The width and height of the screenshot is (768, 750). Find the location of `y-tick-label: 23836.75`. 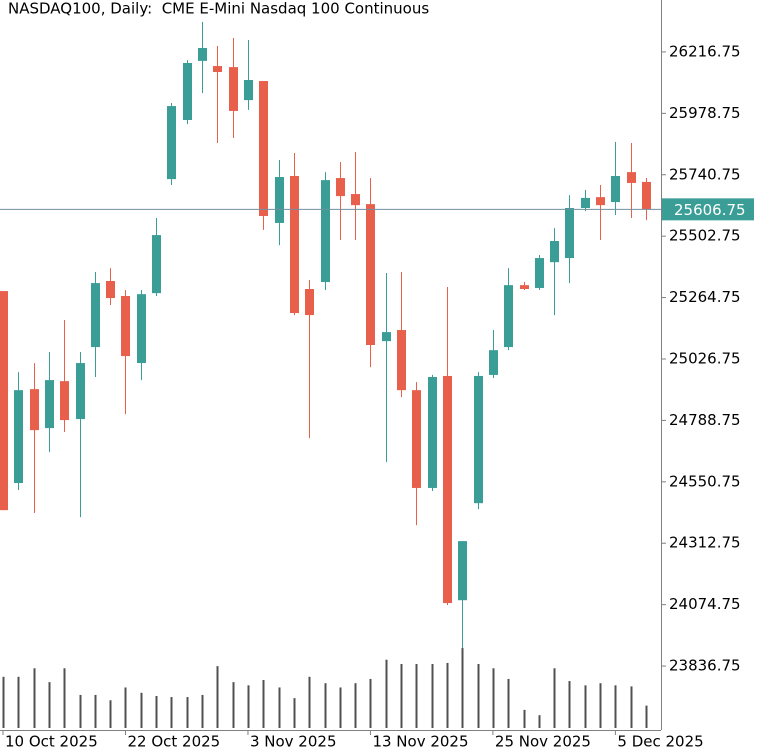

y-tick-label: 23836.75 is located at coordinates (705, 666).